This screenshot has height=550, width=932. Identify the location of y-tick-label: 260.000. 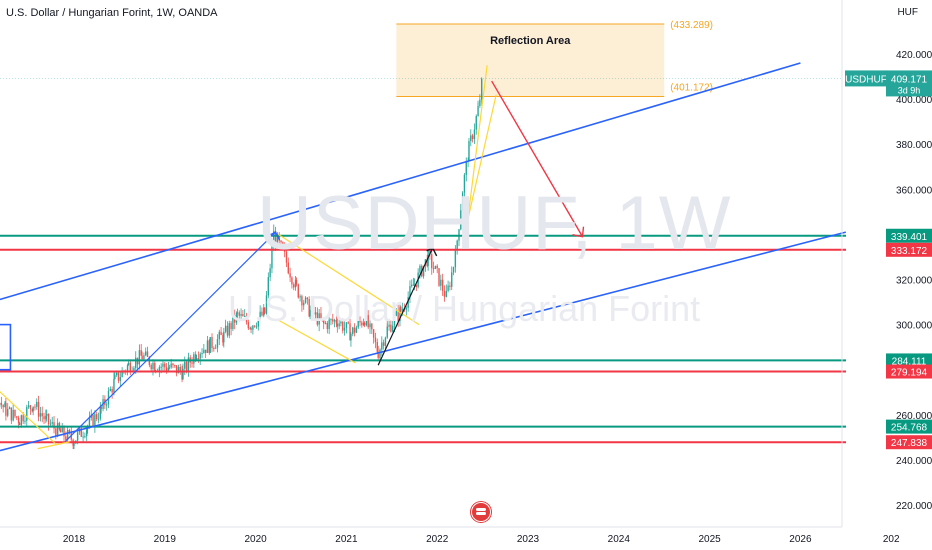
(914, 416).